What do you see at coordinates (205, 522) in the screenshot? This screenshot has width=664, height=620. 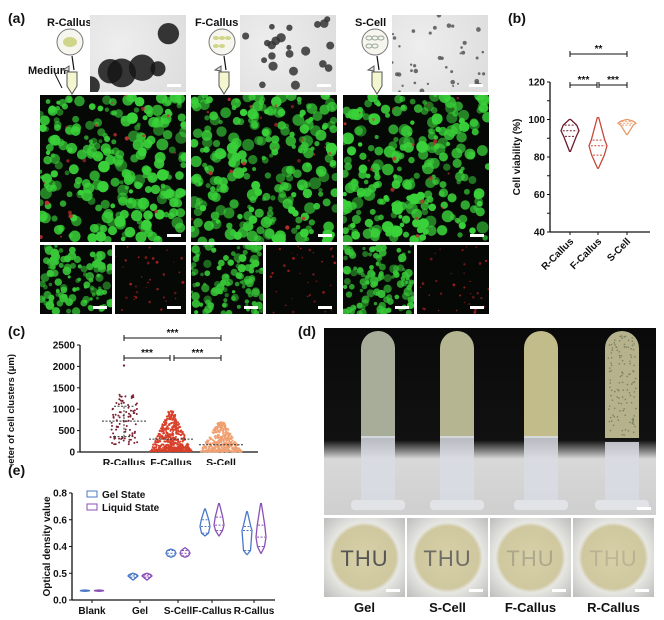 I see `violin-gel-state` at bounding box center [205, 522].